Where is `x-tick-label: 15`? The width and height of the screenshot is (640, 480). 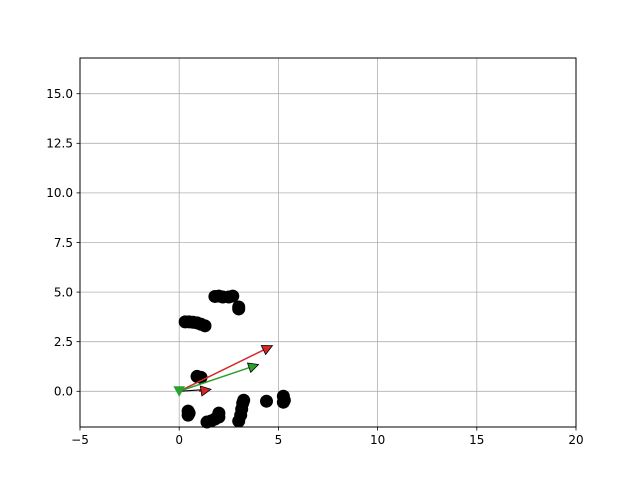 x-tick-label: 15 is located at coordinates (476, 440).